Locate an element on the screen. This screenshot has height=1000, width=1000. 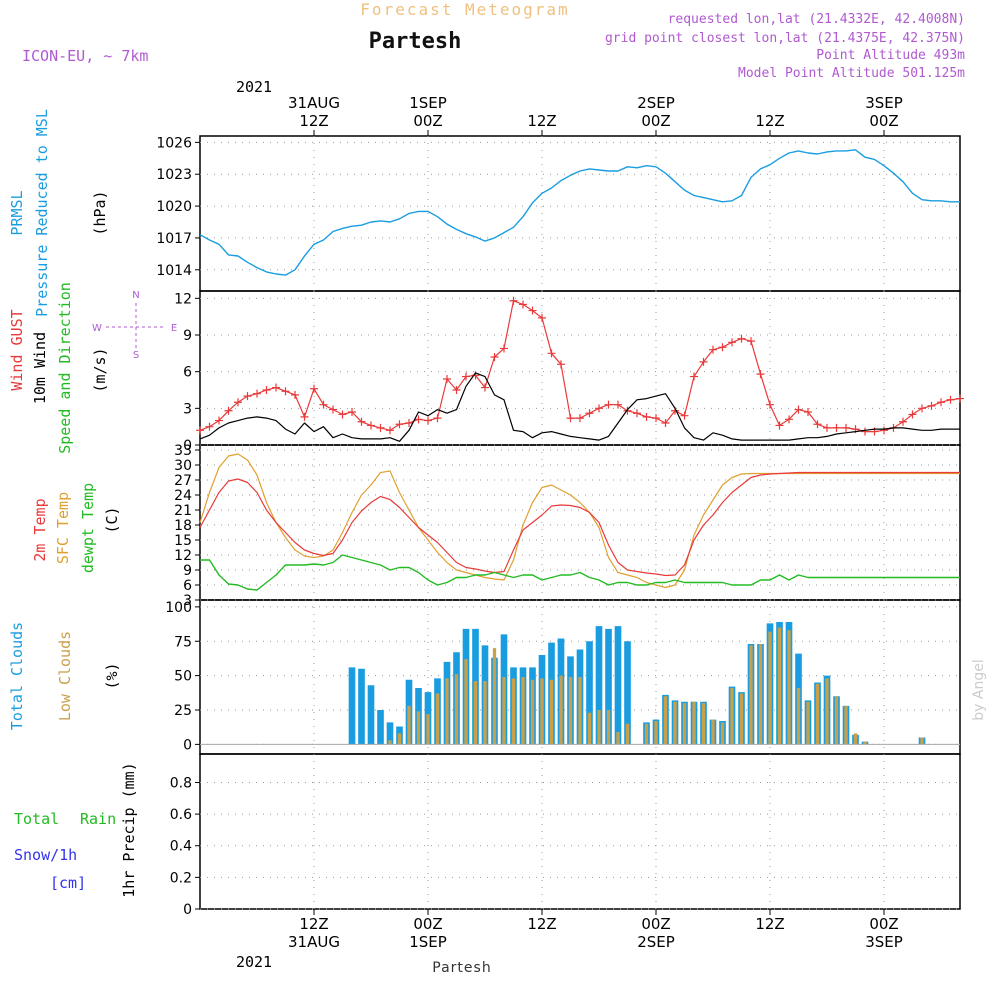
temp-unit-label: (C) is located at coordinates (112, 519).